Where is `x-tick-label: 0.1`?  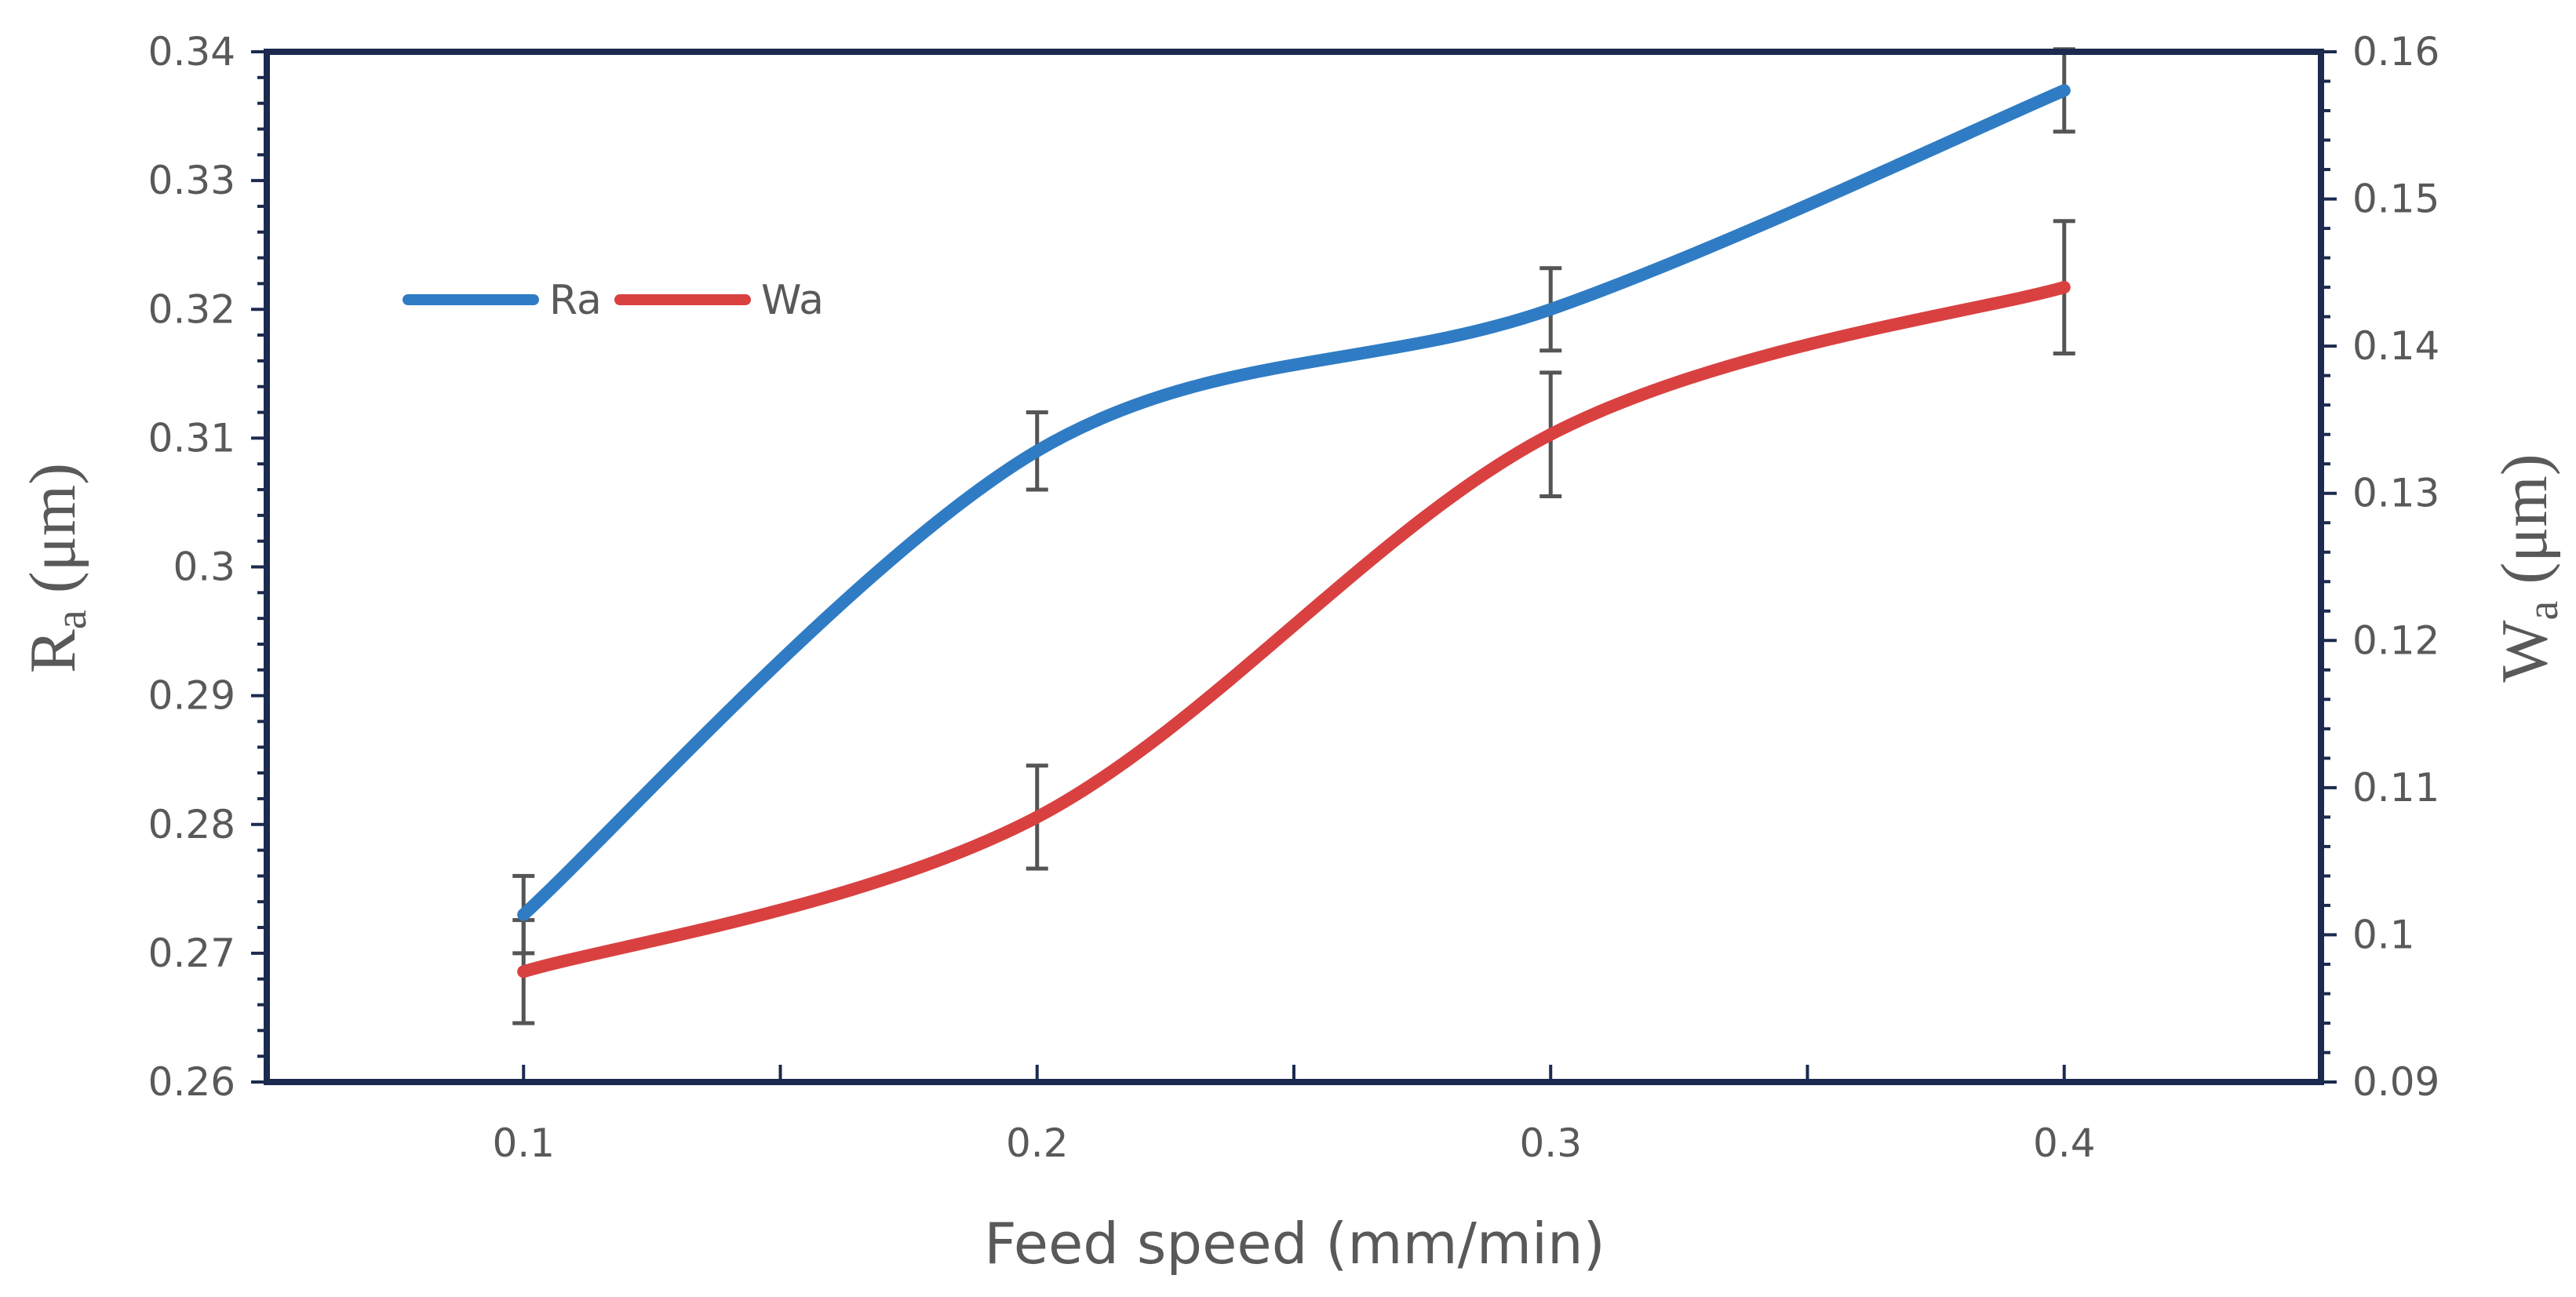 x-tick-label: 0.1 is located at coordinates (523, 1143).